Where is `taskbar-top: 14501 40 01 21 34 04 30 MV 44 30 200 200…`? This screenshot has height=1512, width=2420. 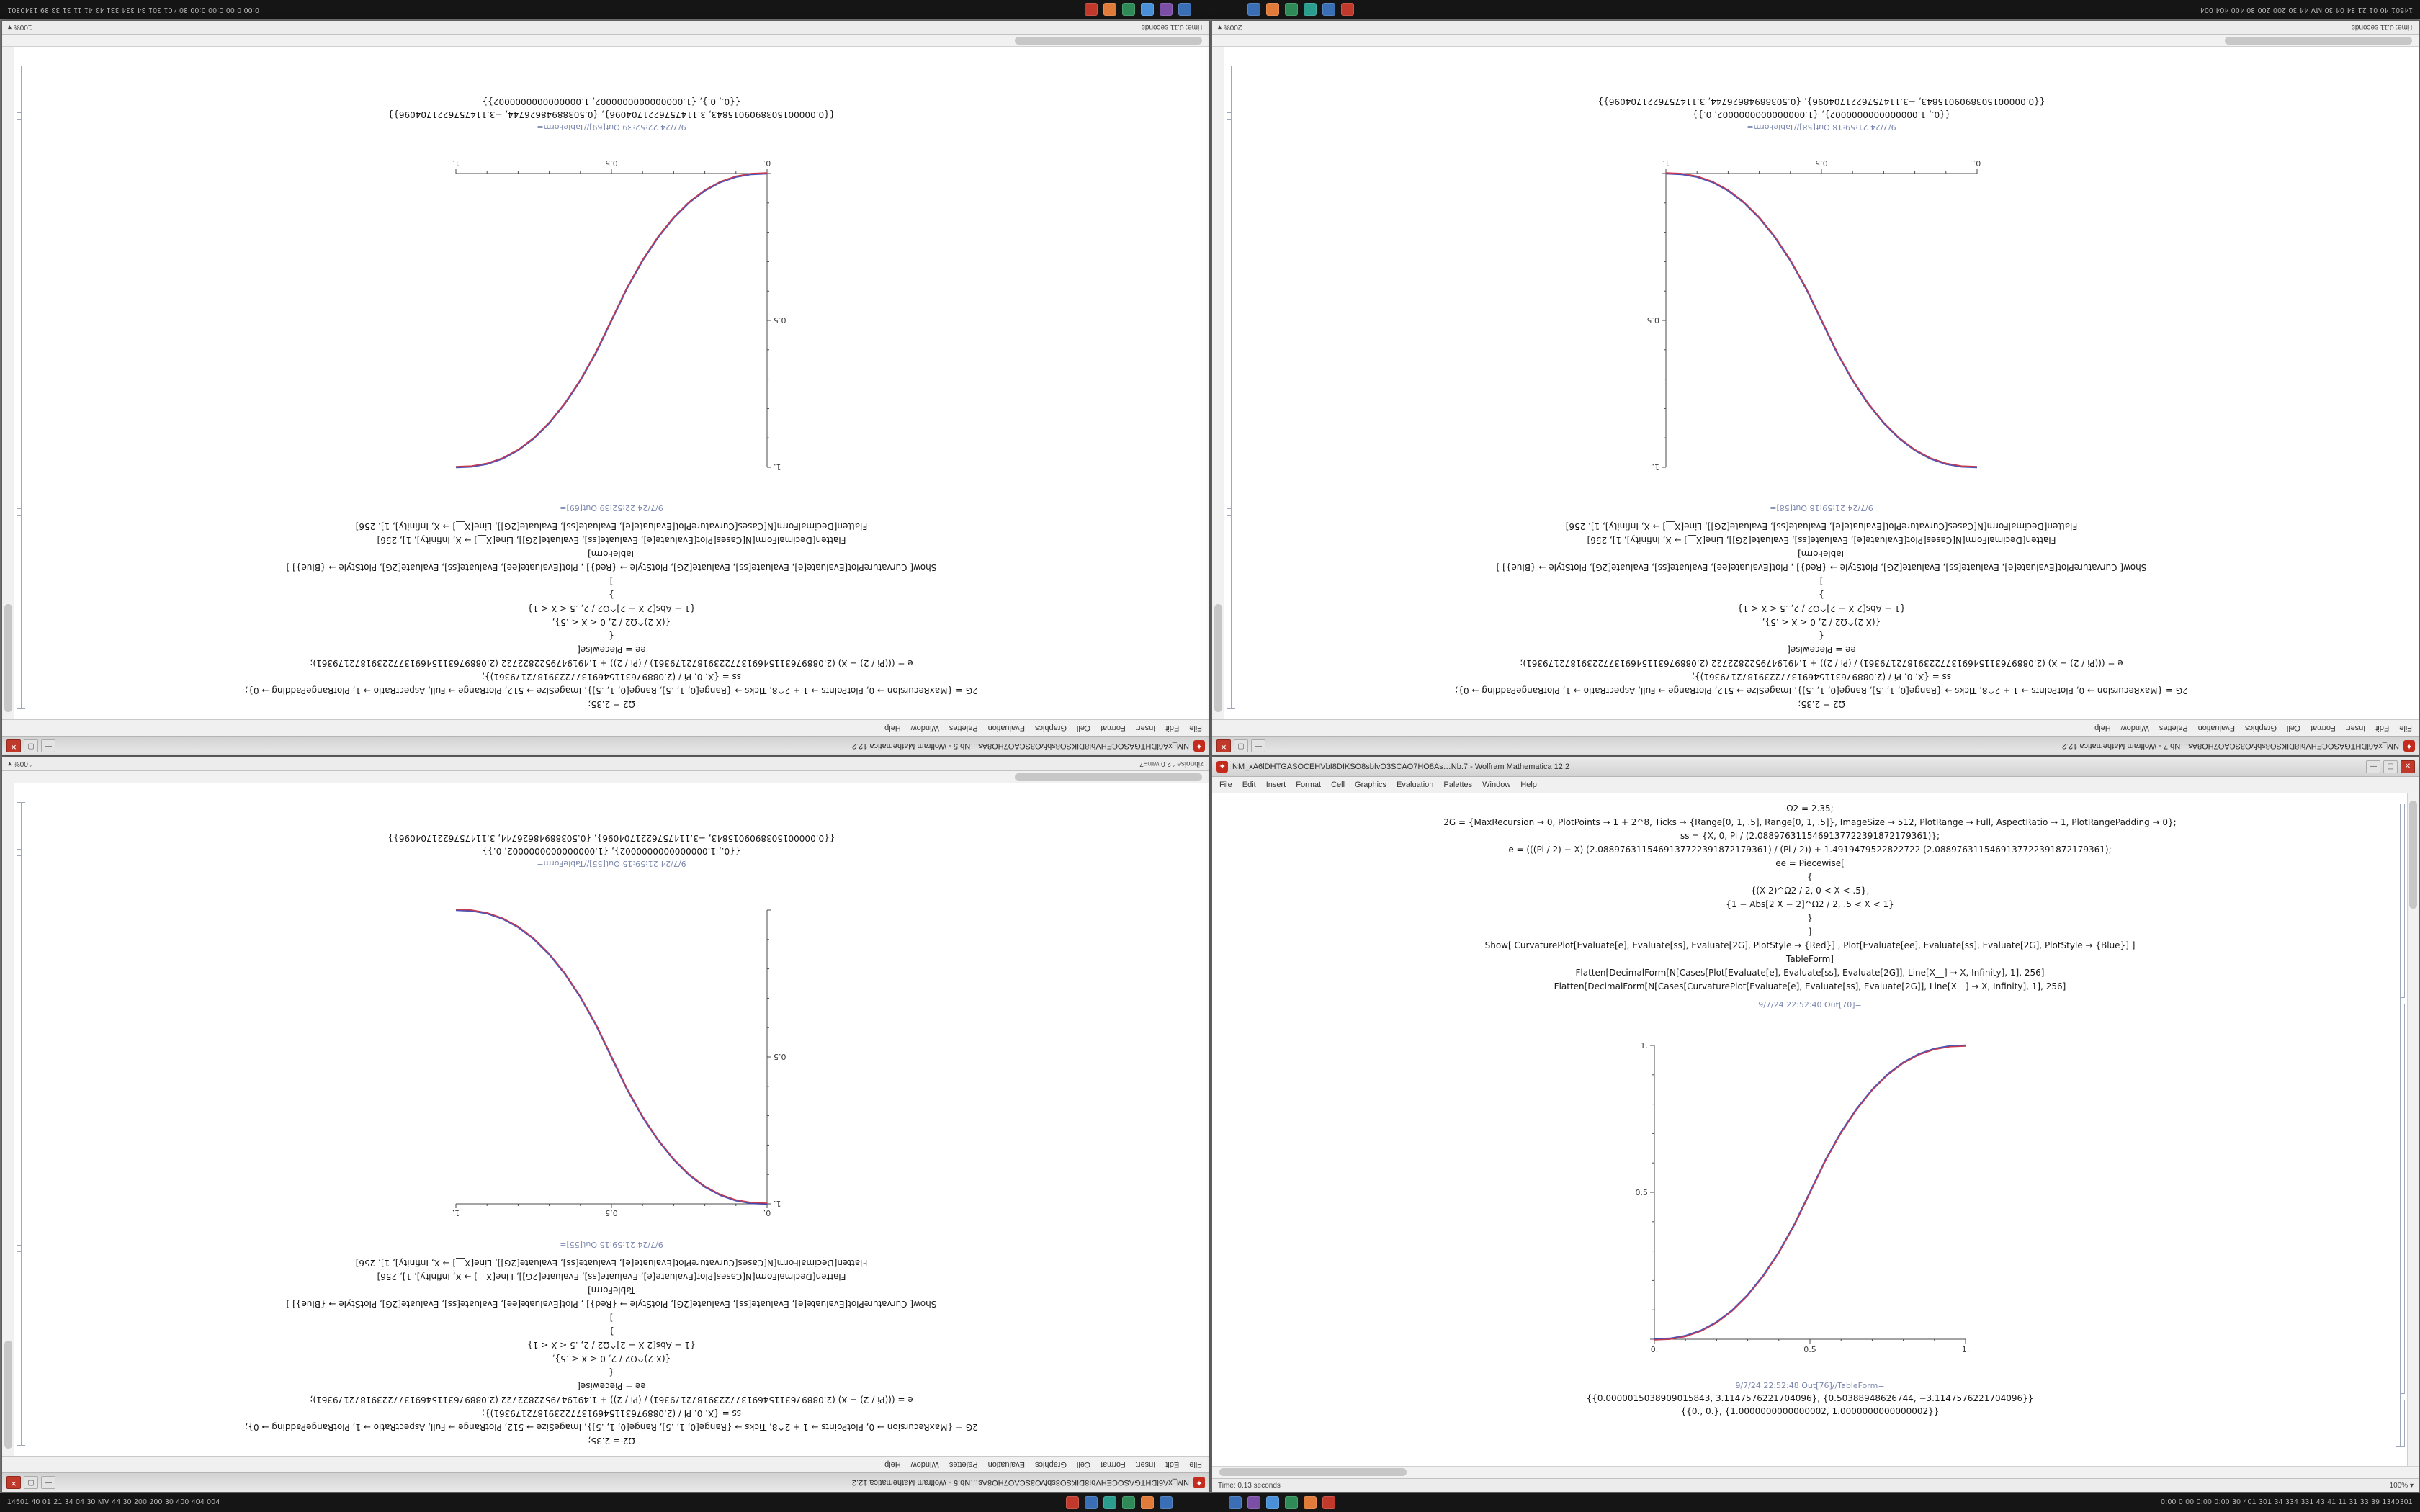
taskbar-top: 14501 40 01 21 34 04 30 MV 44 30 200 200… is located at coordinates (1210, 9).